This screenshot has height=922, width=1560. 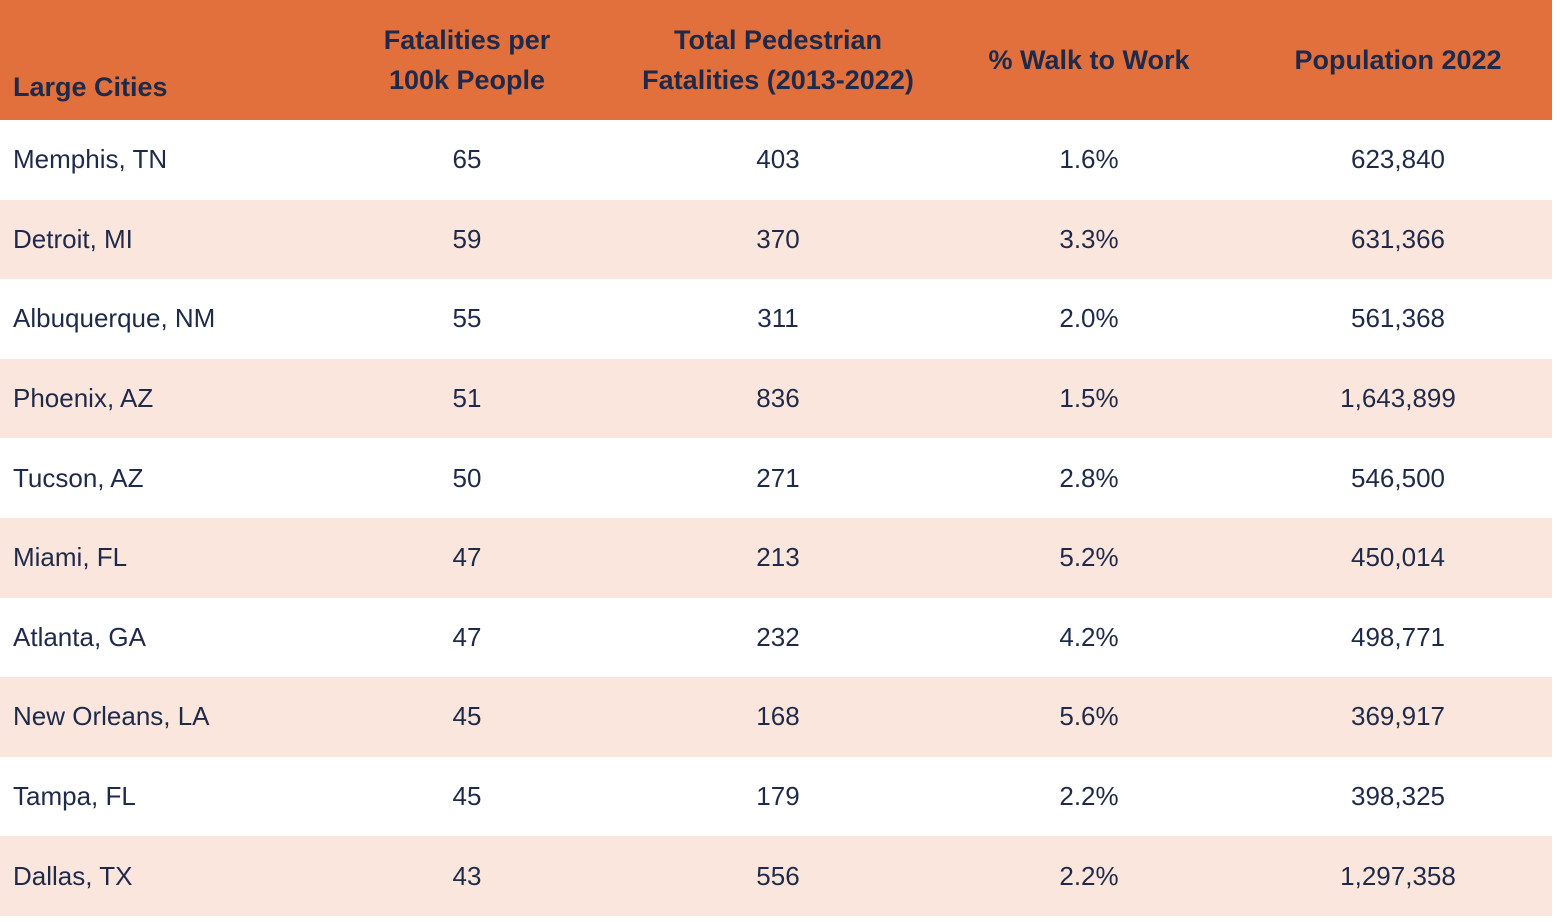 I want to click on column-header-label: % Walk to Work, so click(x=1089, y=60).